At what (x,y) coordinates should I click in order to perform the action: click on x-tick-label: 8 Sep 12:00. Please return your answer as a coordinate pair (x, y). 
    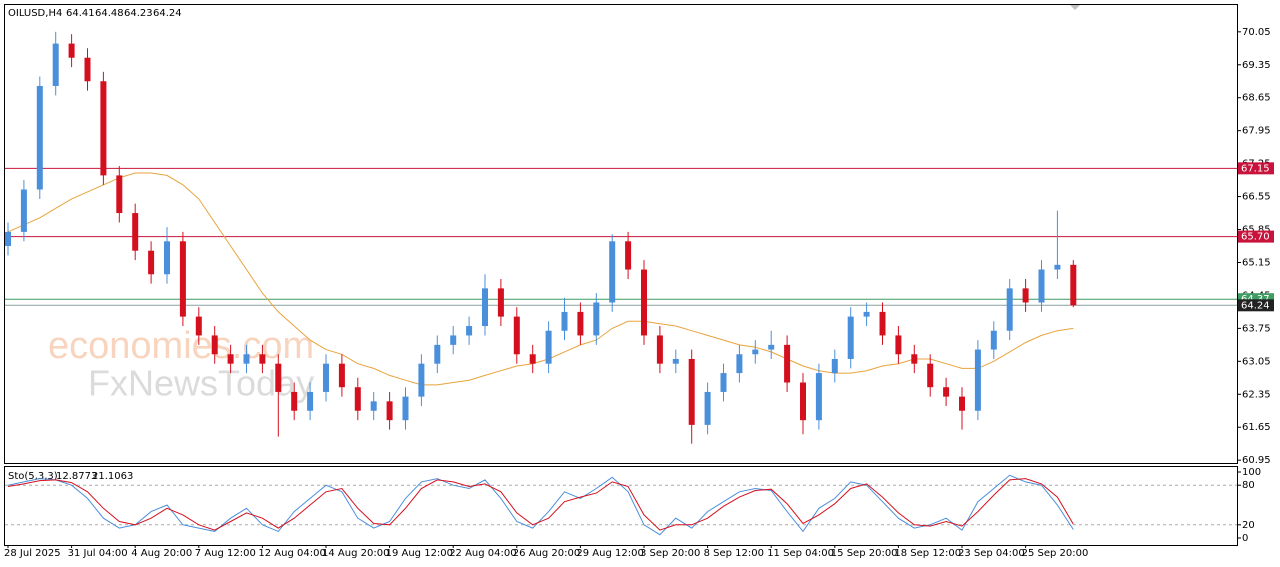
    Looking at the image, I should click on (734, 553).